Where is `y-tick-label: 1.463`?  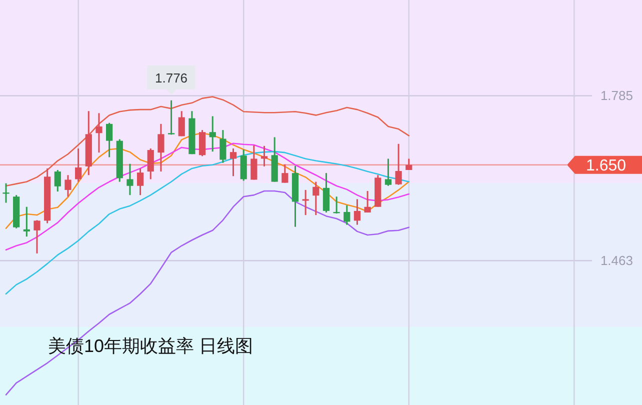
y-tick-label: 1.463 is located at coordinates (616, 260).